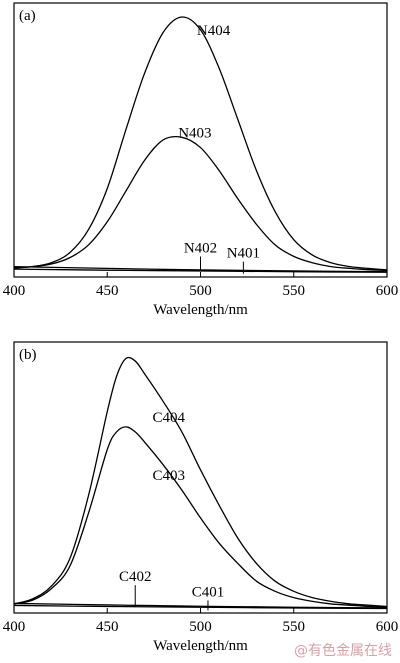  I want to click on watermark-text: @有色金属在线, so click(343, 650).